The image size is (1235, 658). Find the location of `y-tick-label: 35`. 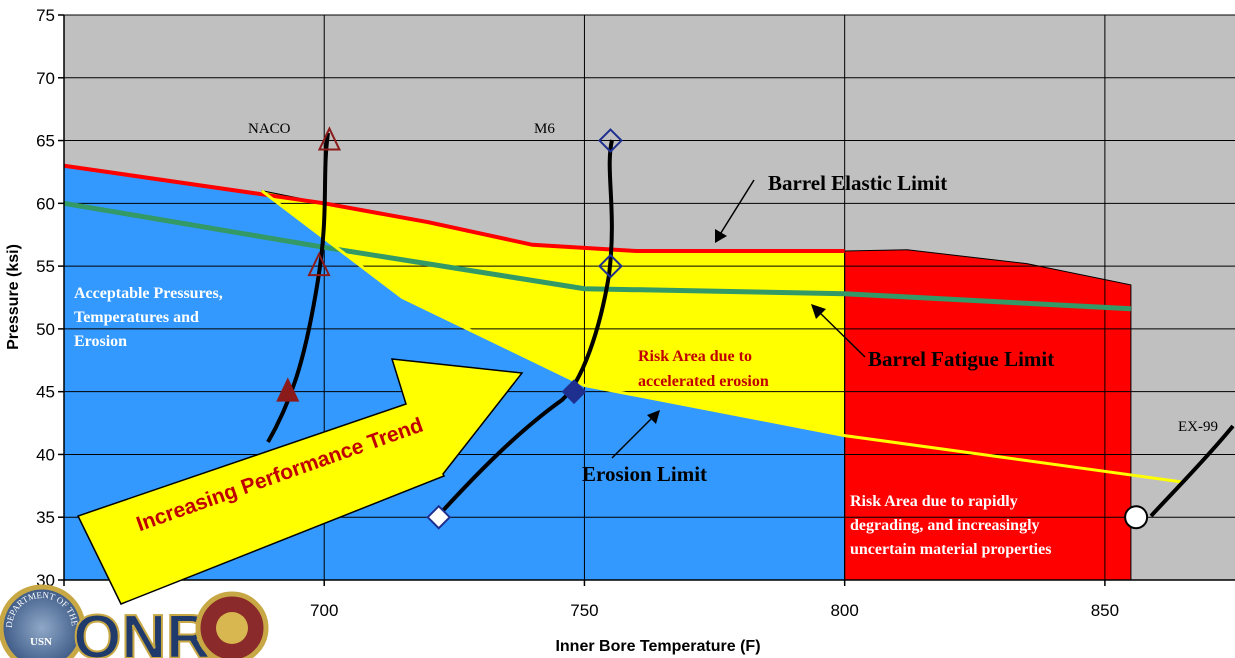

y-tick-label: 35 is located at coordinates (45, 517).